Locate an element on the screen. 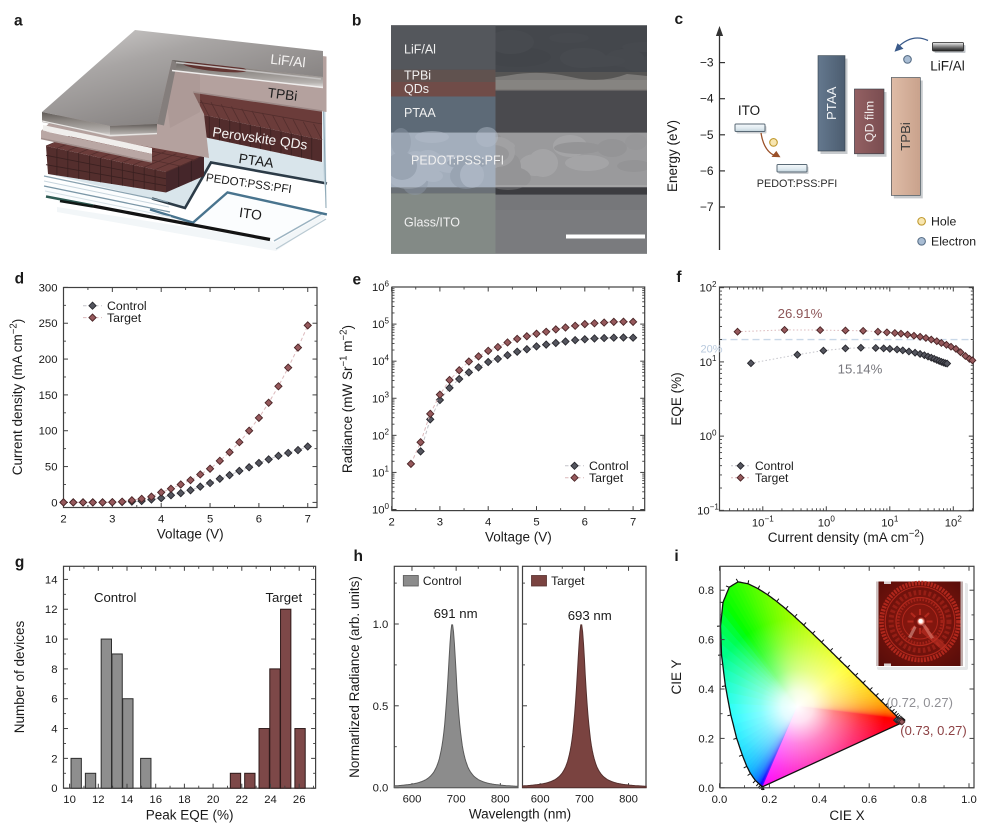 This screenshot has height=831, width=991. svg-text: −4 is located at coordinates (707, 99).